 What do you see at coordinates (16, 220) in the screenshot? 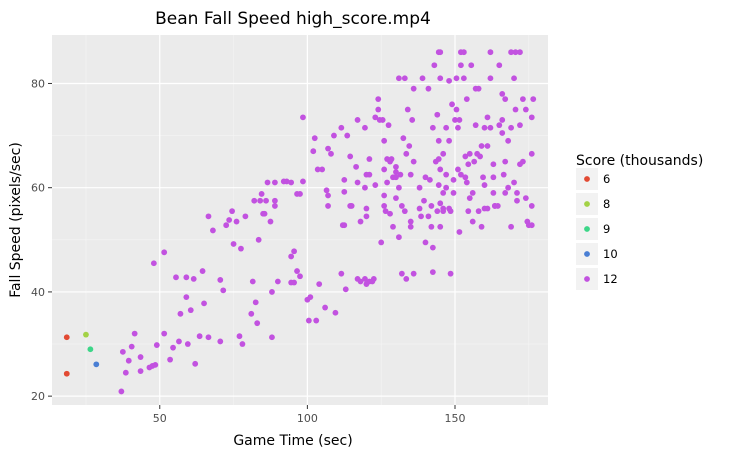
I see `y-axis-label: Fall Speed (pixels/sec)` at bounding box center [16, 220].